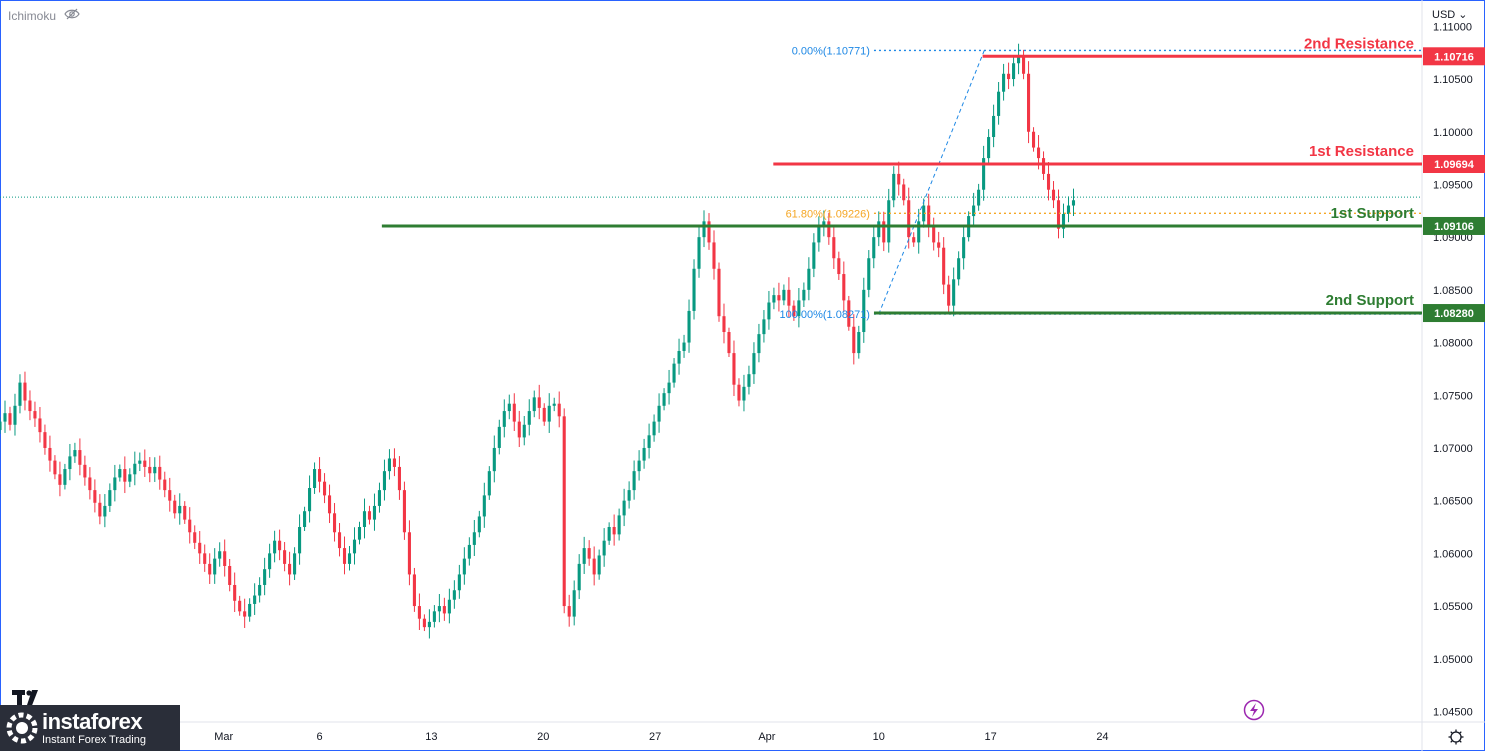 This screenshot has height=756, width=1485. Describe the element at coordinates (655, 737) in the screenshot. I see `time-tick-label: 27` at that location.